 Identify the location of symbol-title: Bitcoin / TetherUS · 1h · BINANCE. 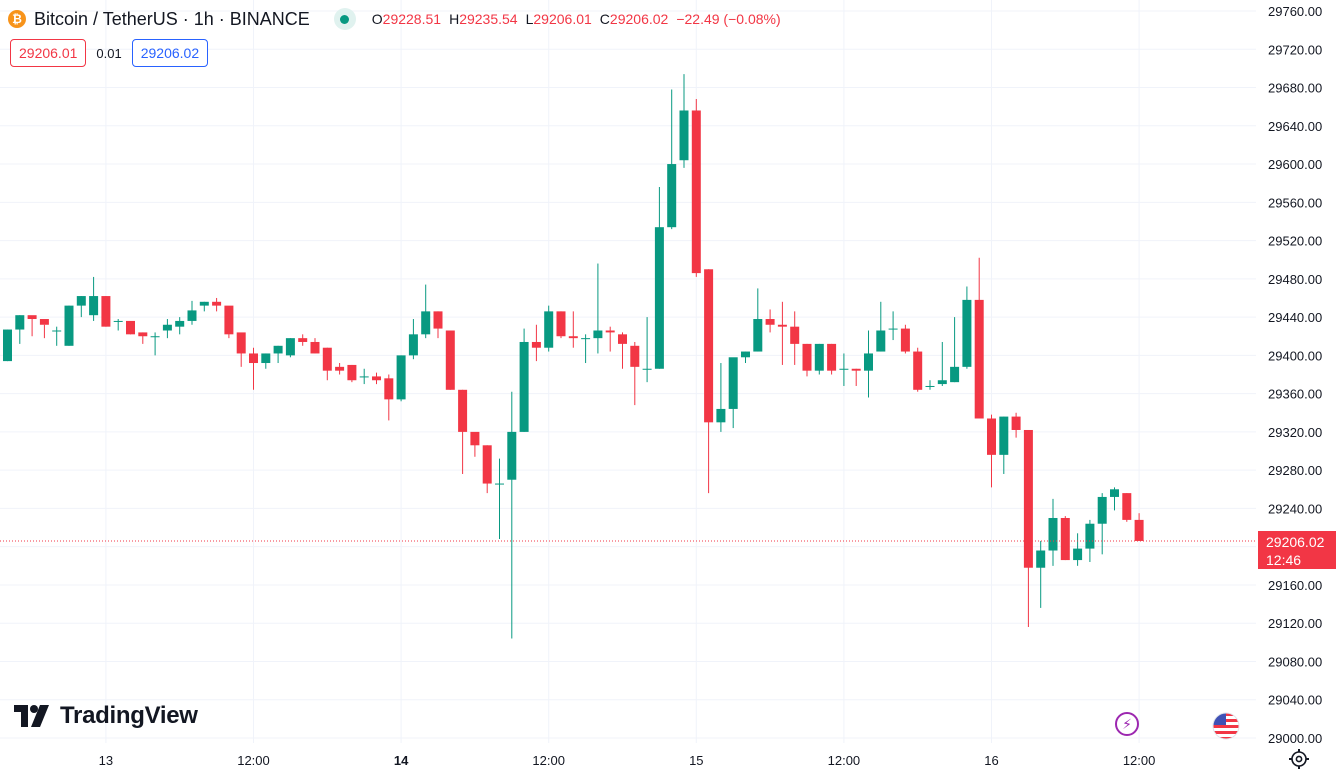
(172, 18).